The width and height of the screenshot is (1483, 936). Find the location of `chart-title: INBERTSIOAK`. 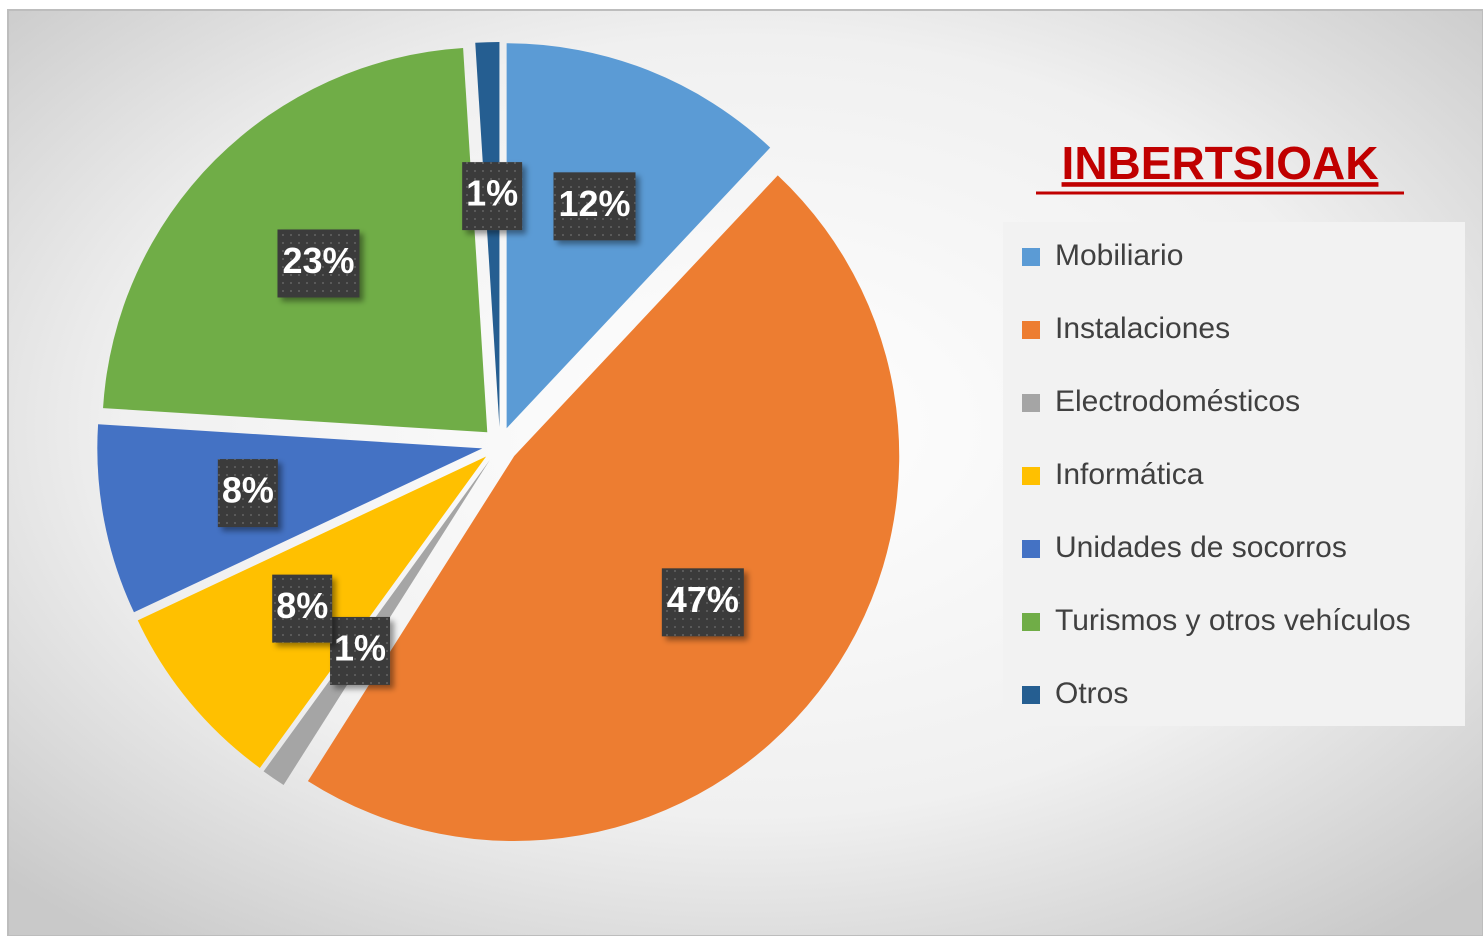

chart-title: INBERTSIOAK is located at coordinates (1220, 163).